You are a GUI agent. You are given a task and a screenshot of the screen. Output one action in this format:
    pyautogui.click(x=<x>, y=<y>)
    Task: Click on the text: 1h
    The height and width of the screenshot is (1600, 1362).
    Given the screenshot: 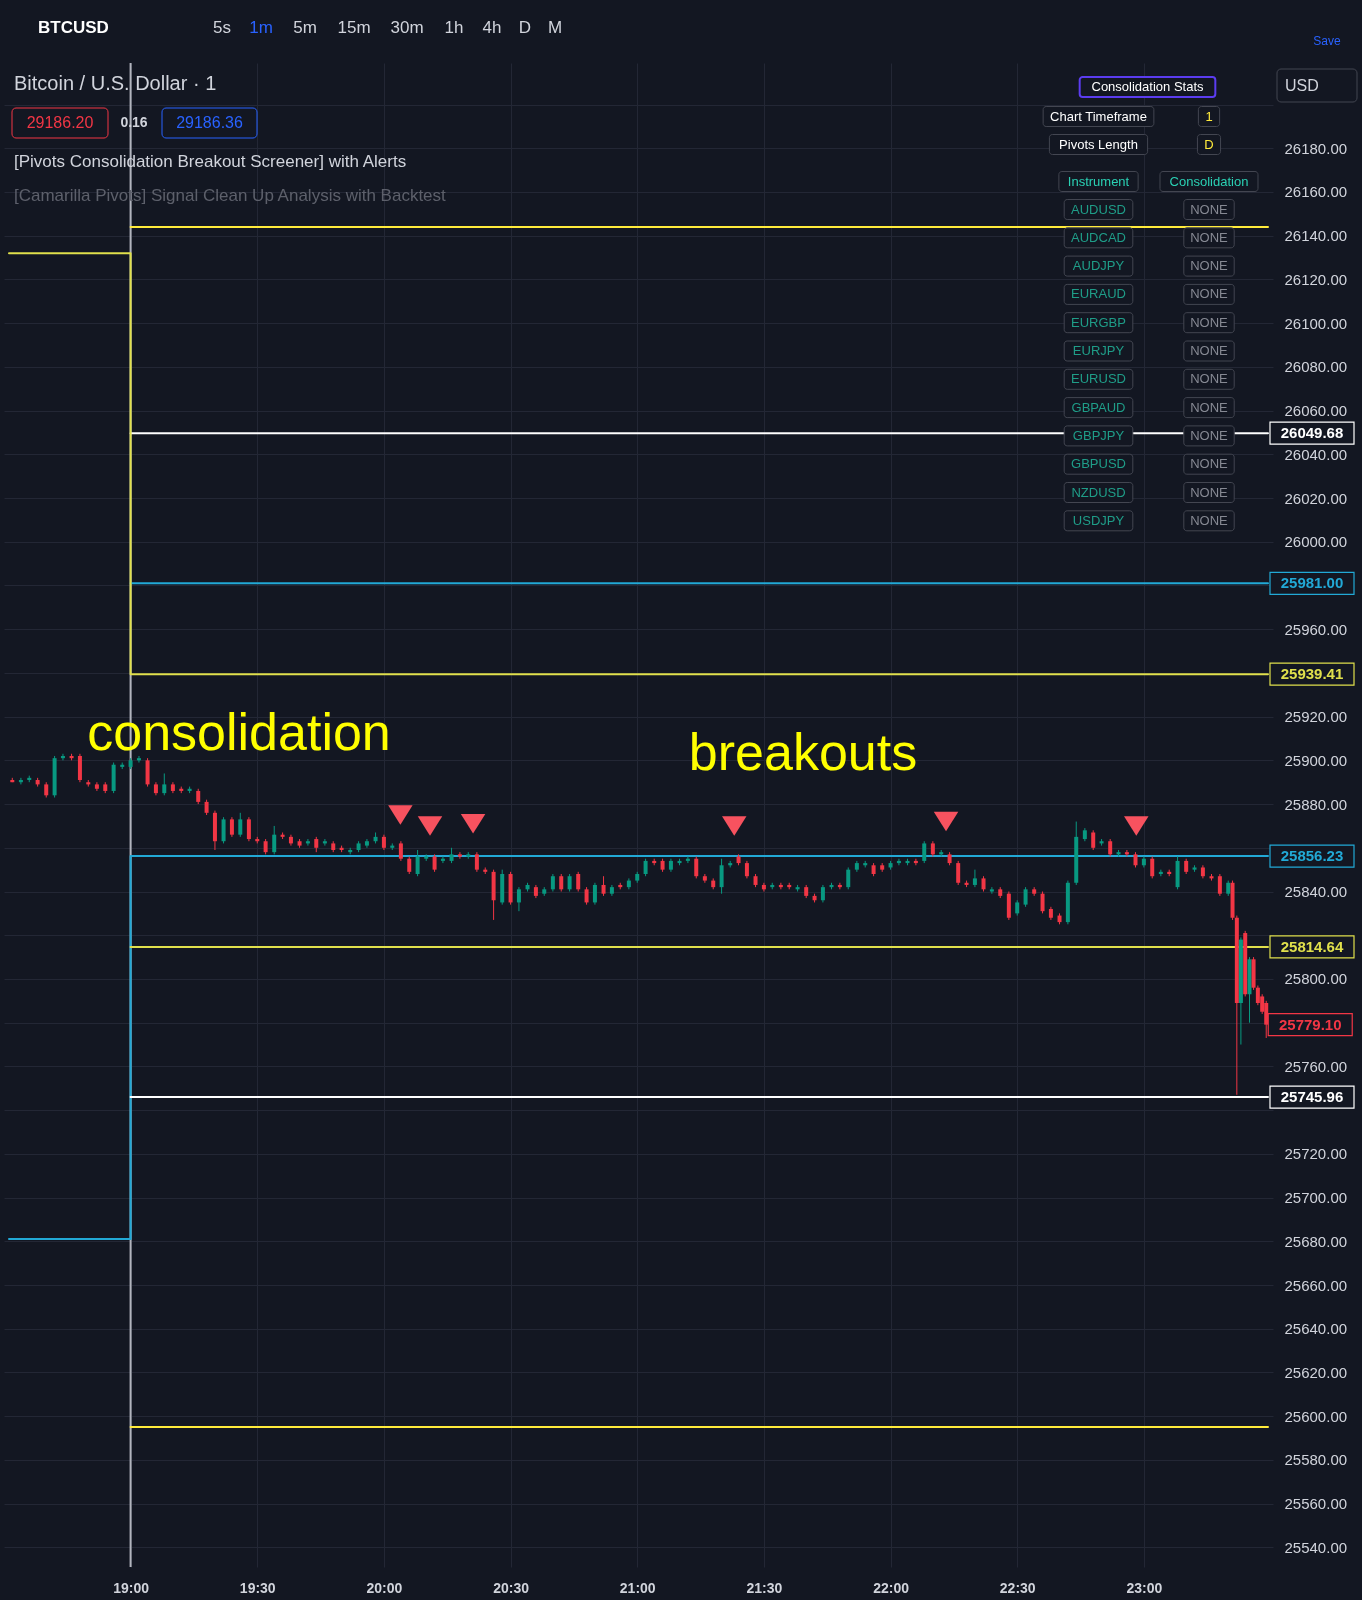 What is the action you would take?
    pyautogui.click(x=454, y=27)
    